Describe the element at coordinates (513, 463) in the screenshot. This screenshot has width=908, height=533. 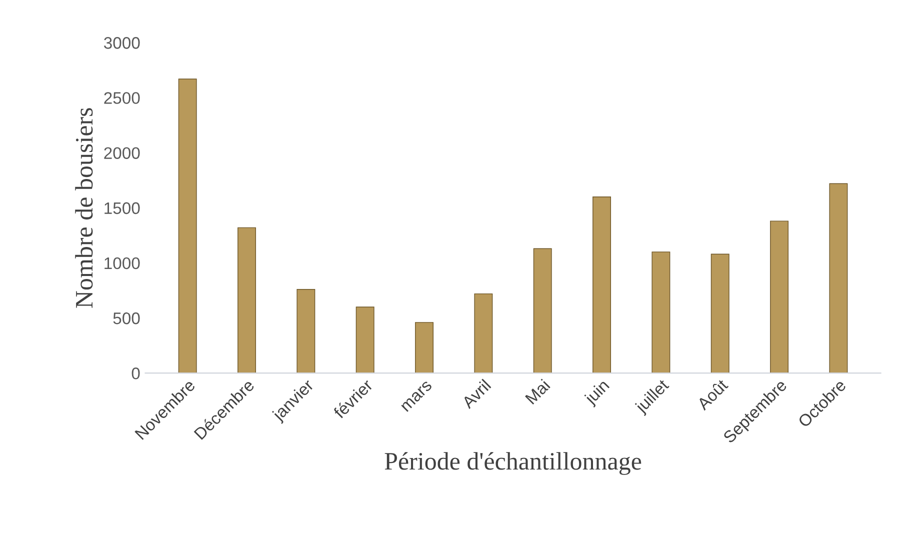
I see `x-axis-title: Période d'échantillonnage` at that location.